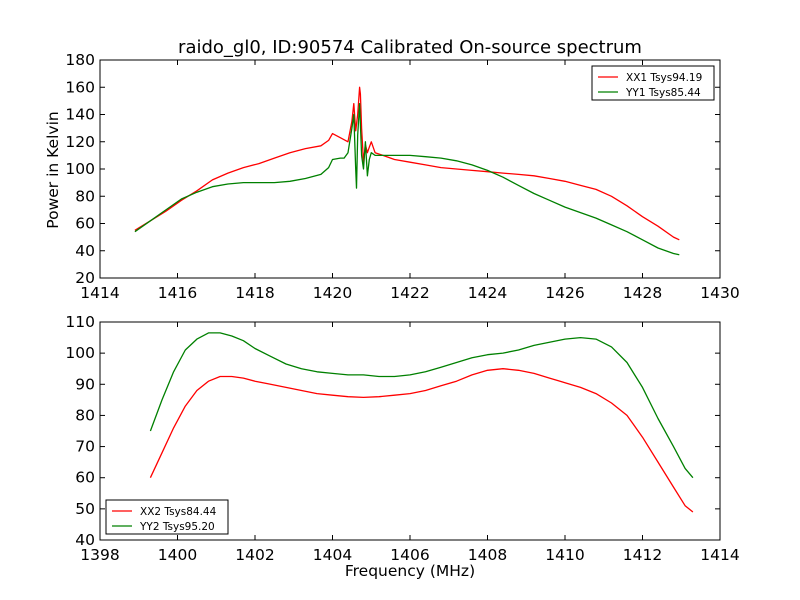 This screenshot has height=600, width=800. What do you see at coordinates (80, 142) in the screenshot?
I see `y-tick-label: 120` at bounding box center [80, 142].